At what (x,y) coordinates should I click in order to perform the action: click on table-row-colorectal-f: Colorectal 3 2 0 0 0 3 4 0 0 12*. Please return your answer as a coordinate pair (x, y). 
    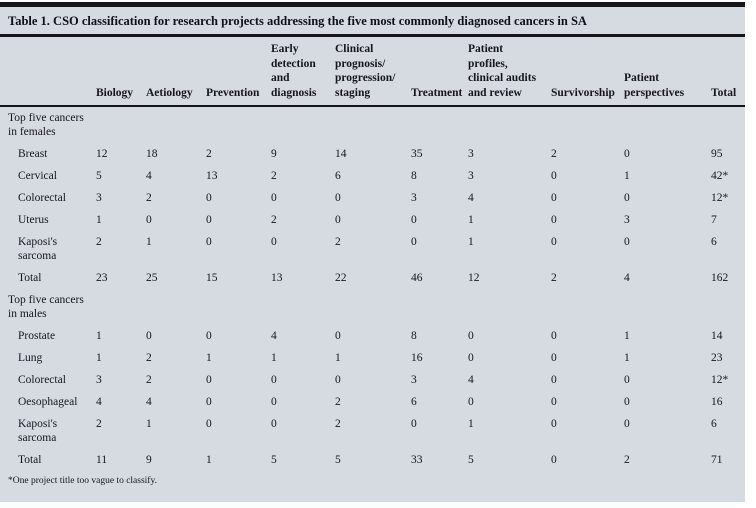
    Looking at the image, I should click on (372, 198).